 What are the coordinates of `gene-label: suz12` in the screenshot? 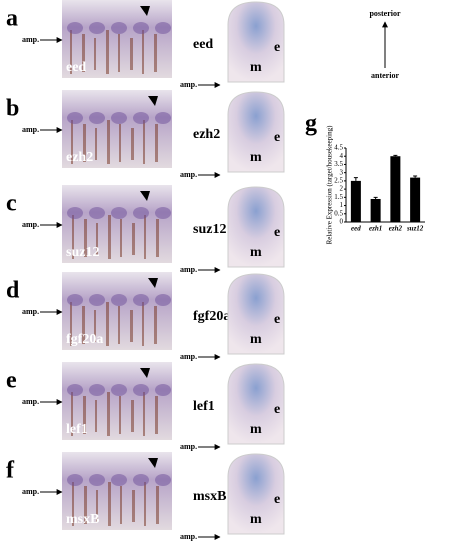 It's located at (209, 229).